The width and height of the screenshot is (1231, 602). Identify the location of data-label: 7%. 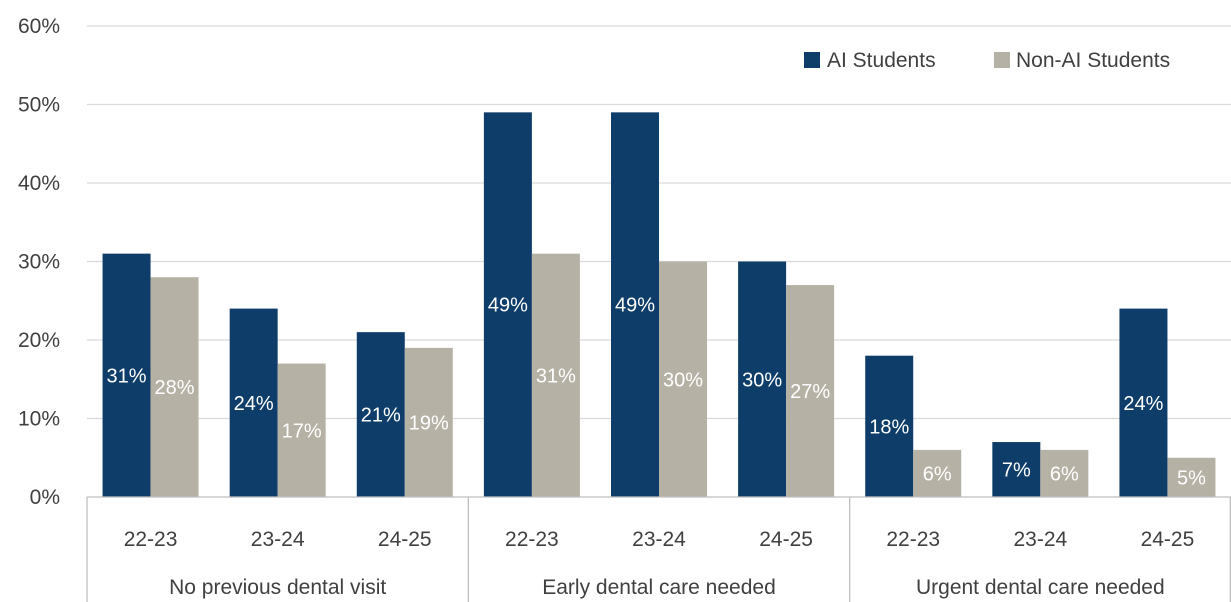
(1016, 471).